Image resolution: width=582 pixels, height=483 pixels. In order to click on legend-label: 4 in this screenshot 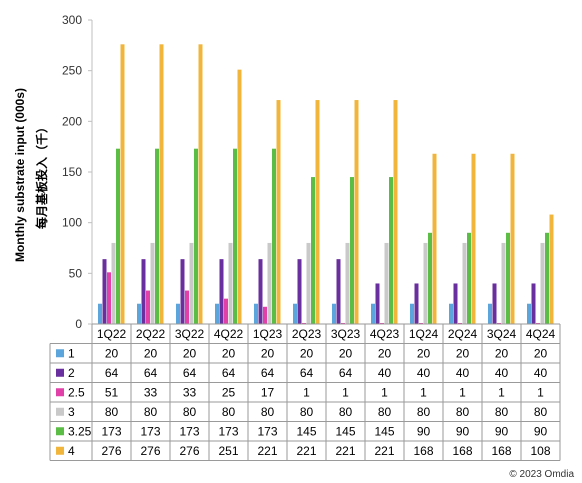, I will do `click(71, 451)`.